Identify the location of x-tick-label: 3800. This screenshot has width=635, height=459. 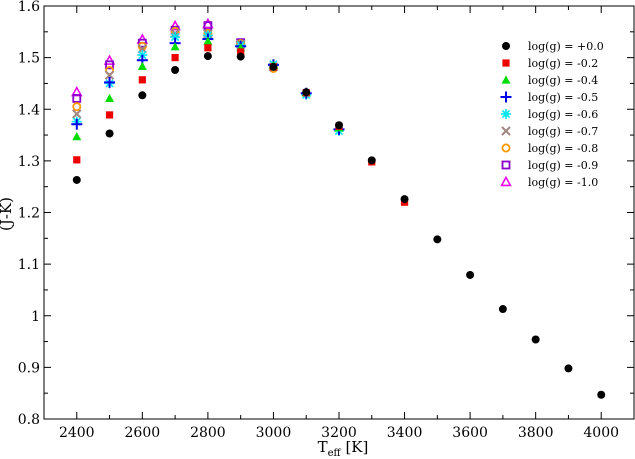
(536, 433).